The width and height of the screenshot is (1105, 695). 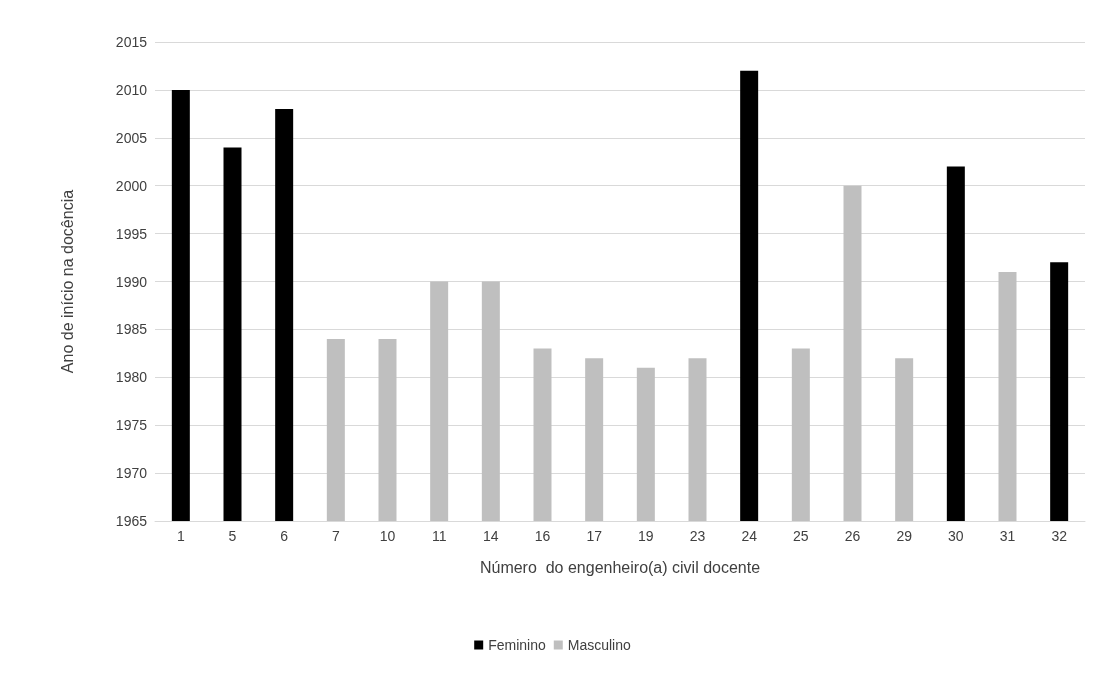 I want to click on x-tick-label: 11, so click(x=439, y=536).